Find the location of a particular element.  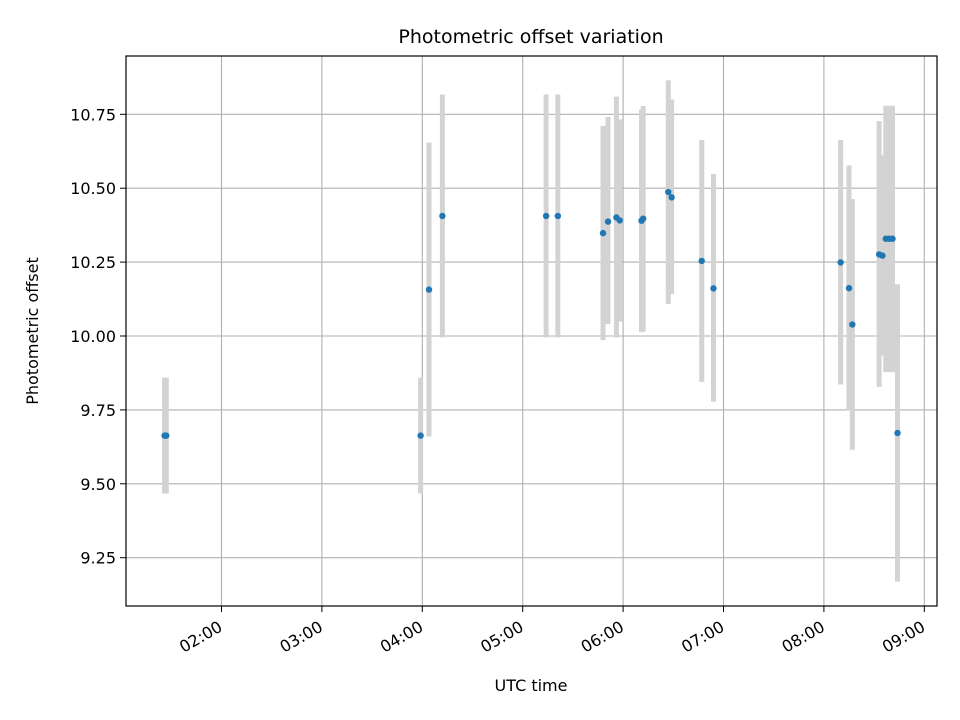

y-tick-label: 10.50 is located at coordinates (93, 188).